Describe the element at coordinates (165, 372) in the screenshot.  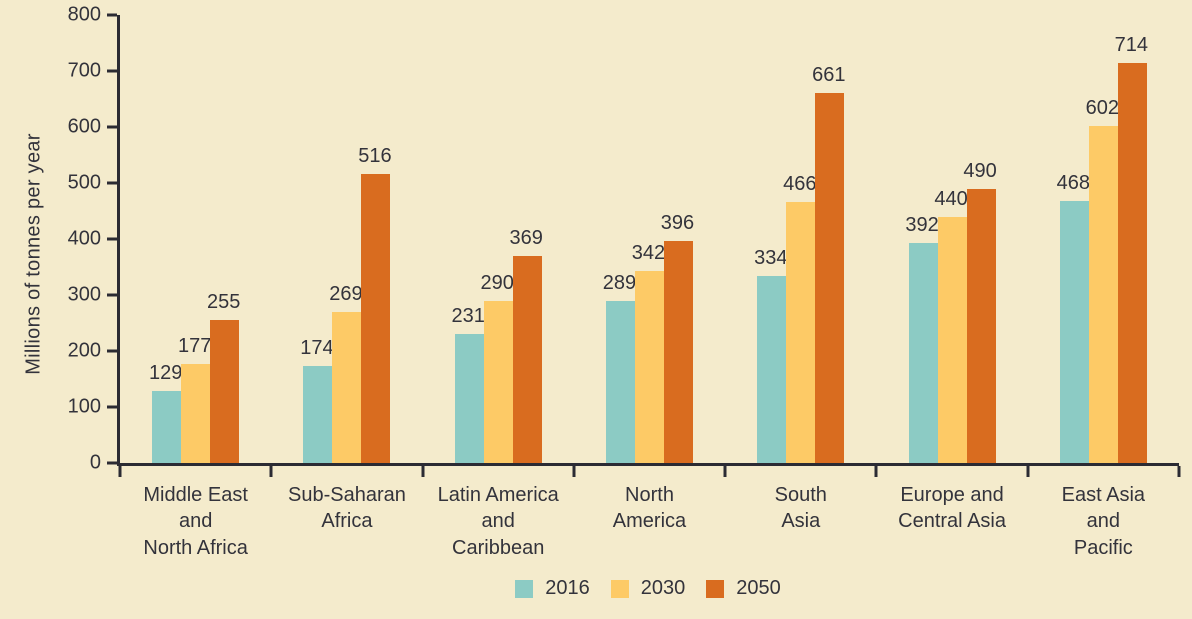
I see `bar-value-label: 129` at that location.